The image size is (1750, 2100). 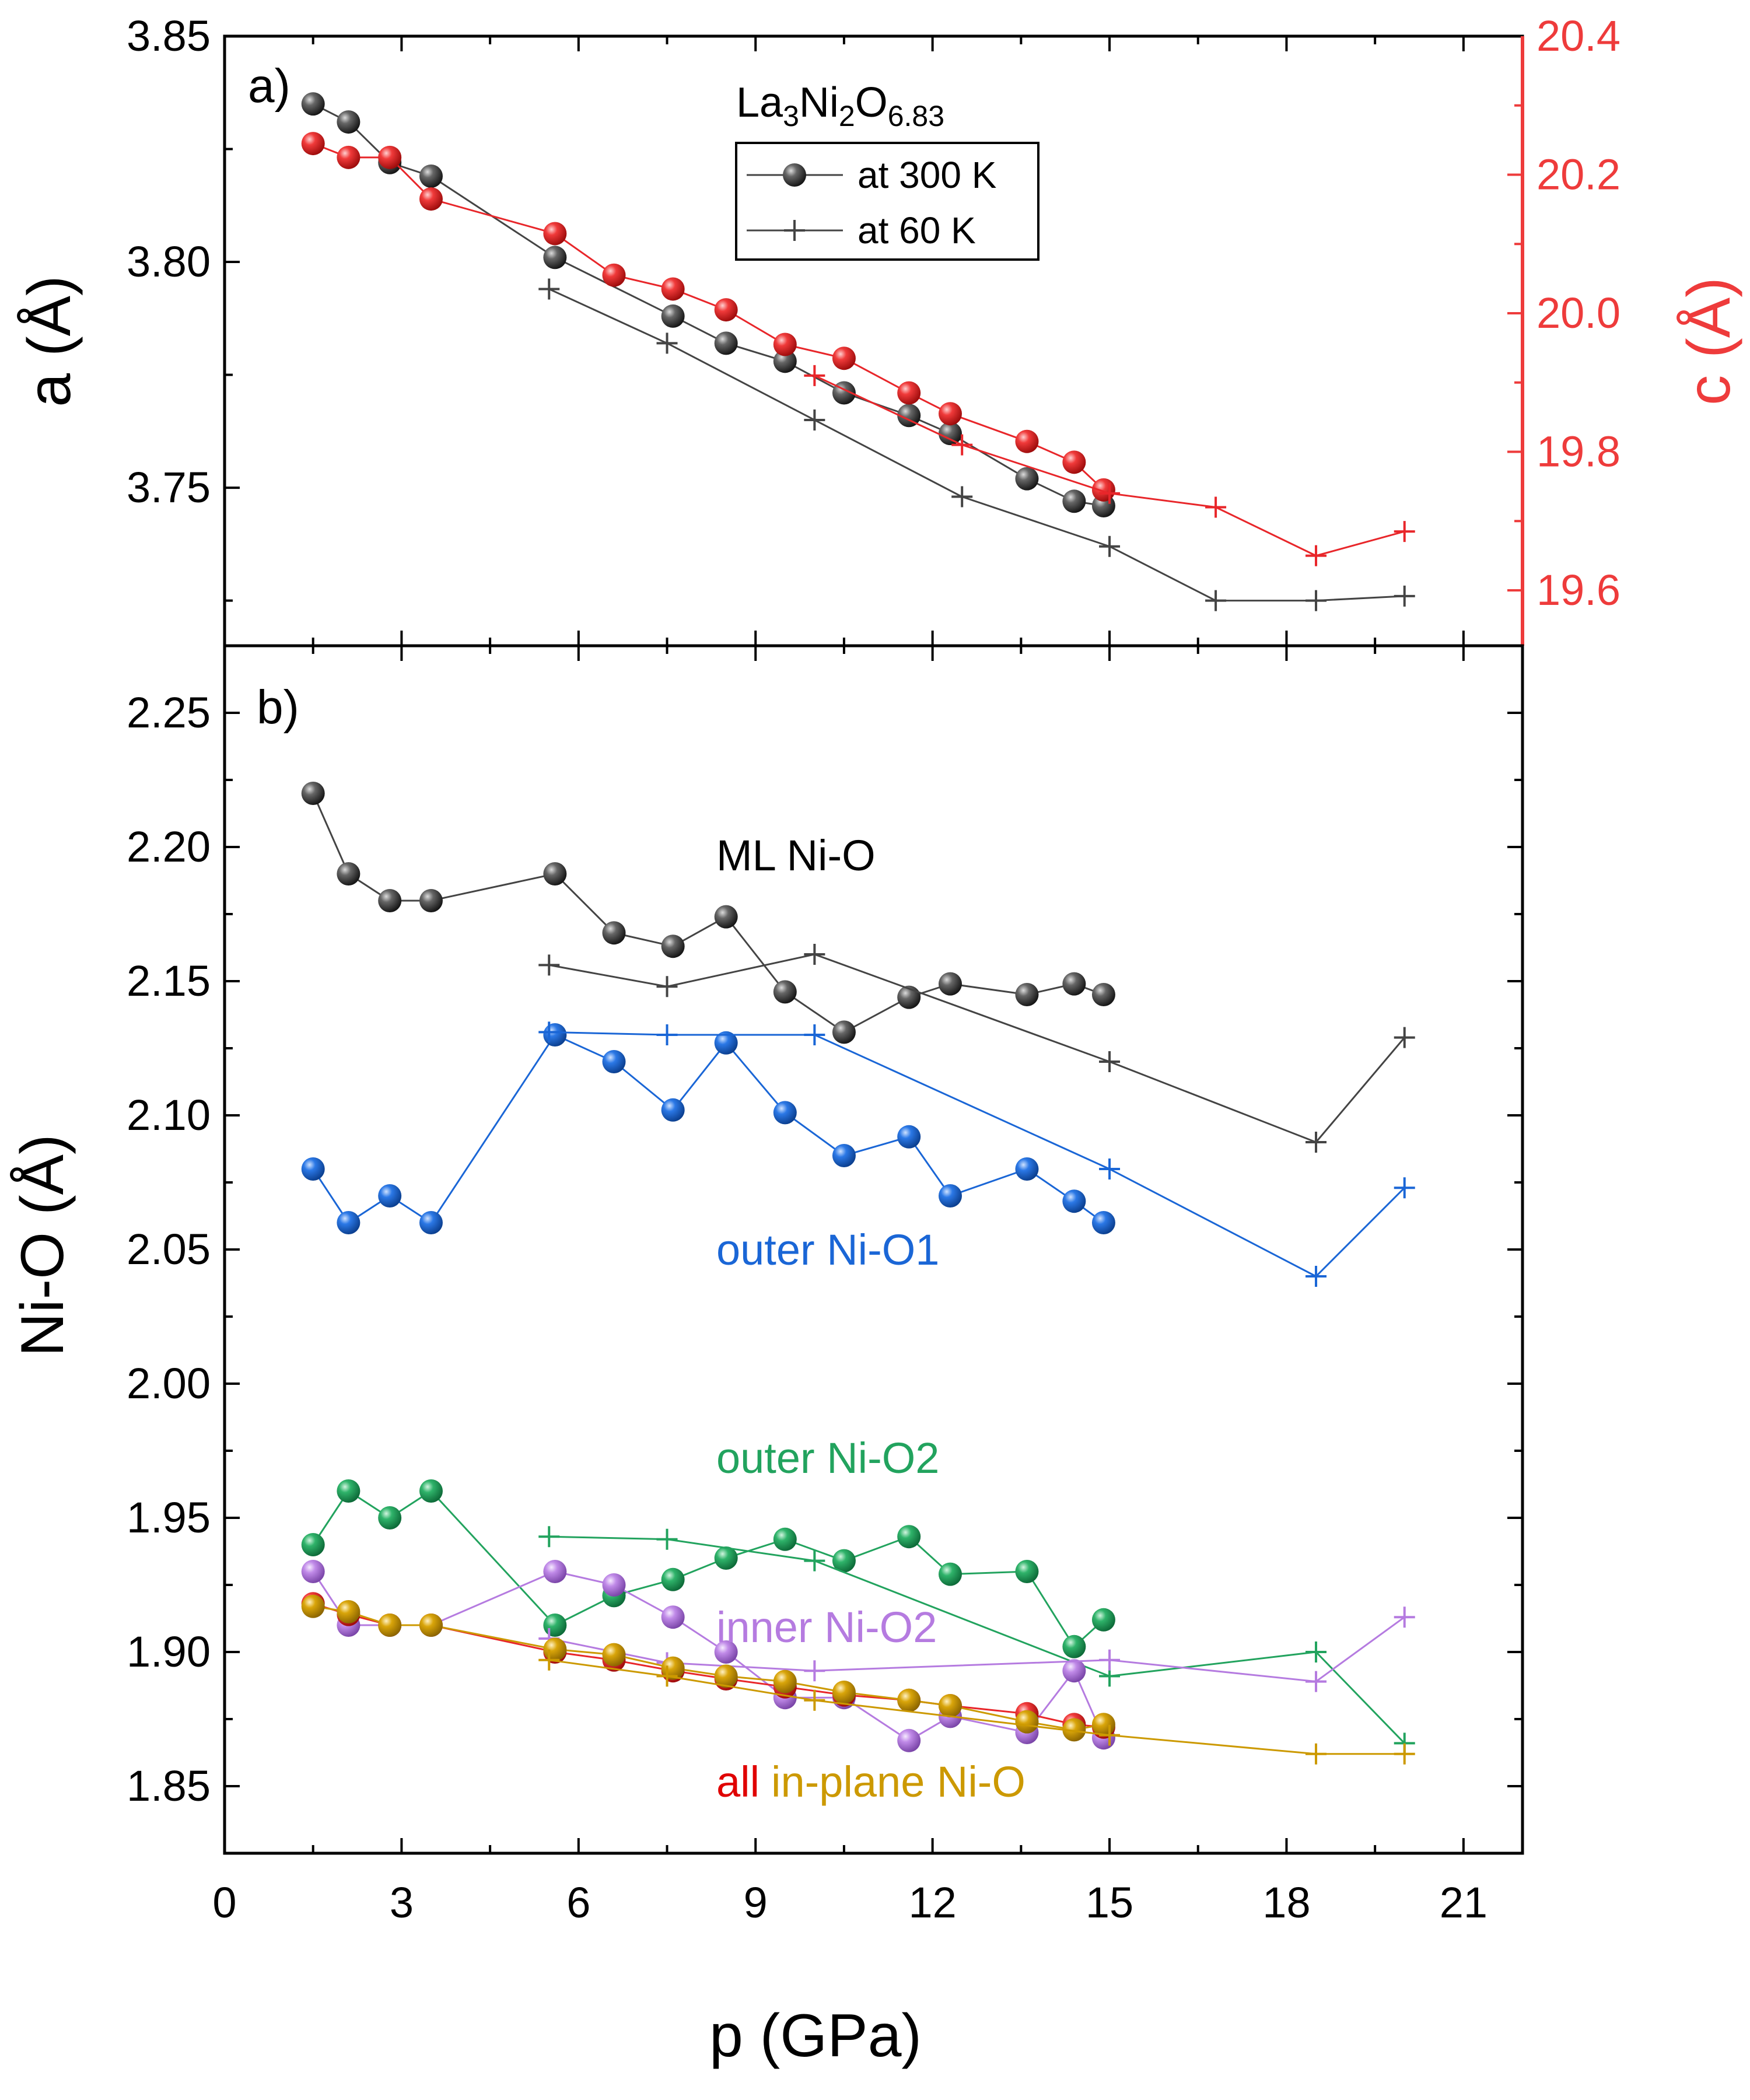 What do you see at coordinates (169, 36) in the screenshot?
I see `a-y-tick-label: 3.85` at bounding box center [169, 36].